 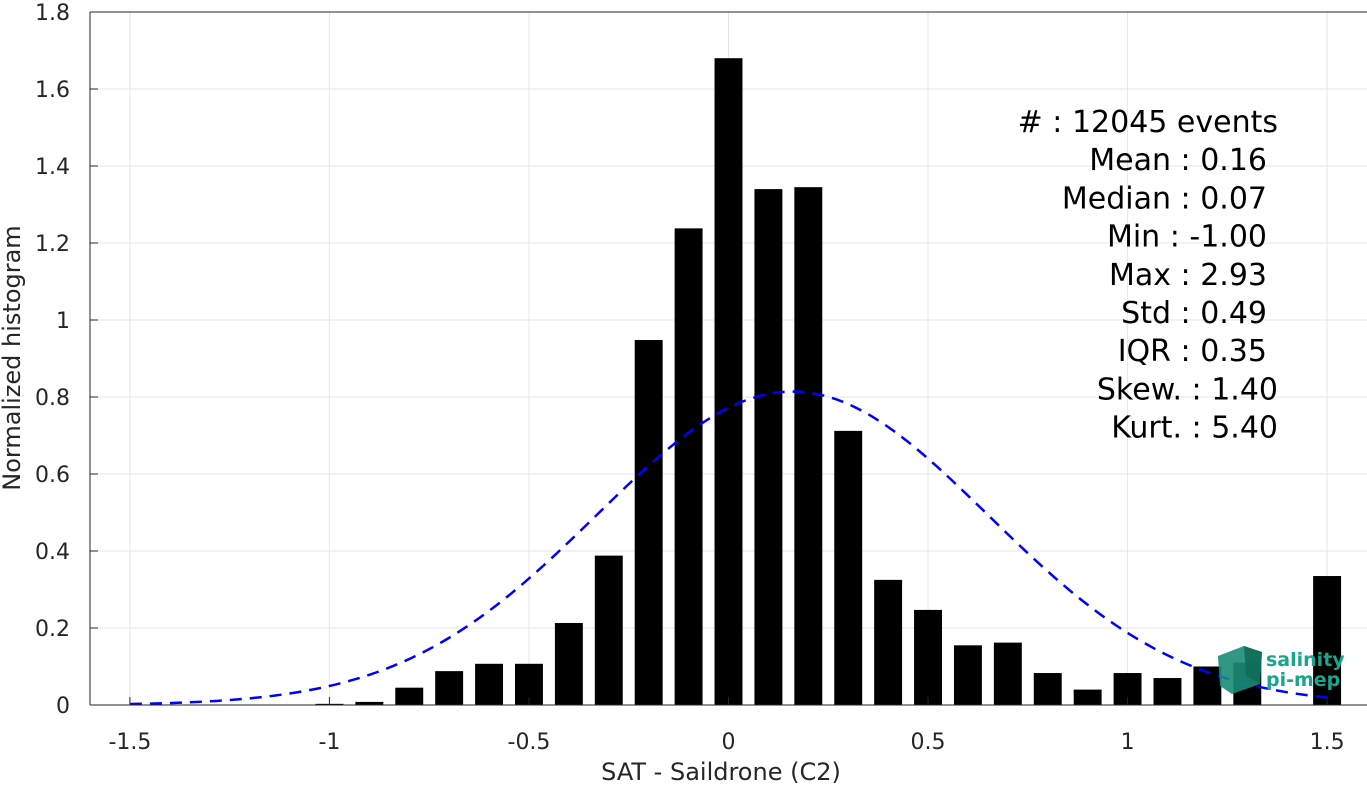 I want to click on stats-line: Max : 2.93, so click(x=1188, y=275).